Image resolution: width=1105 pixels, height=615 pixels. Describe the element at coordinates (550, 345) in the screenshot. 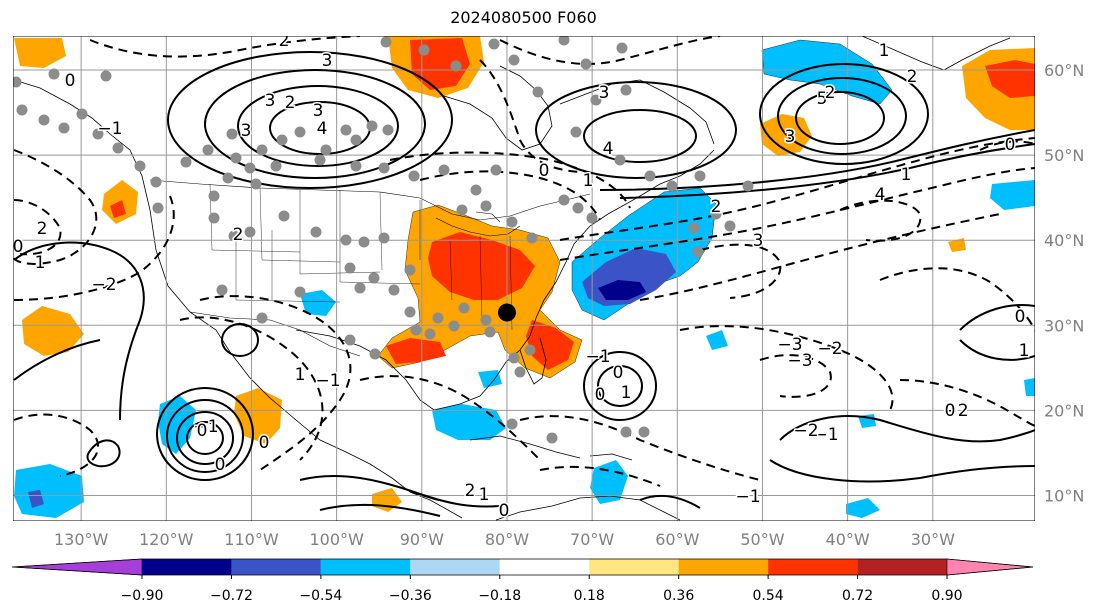

I see `shade-red-southeast` at that location.